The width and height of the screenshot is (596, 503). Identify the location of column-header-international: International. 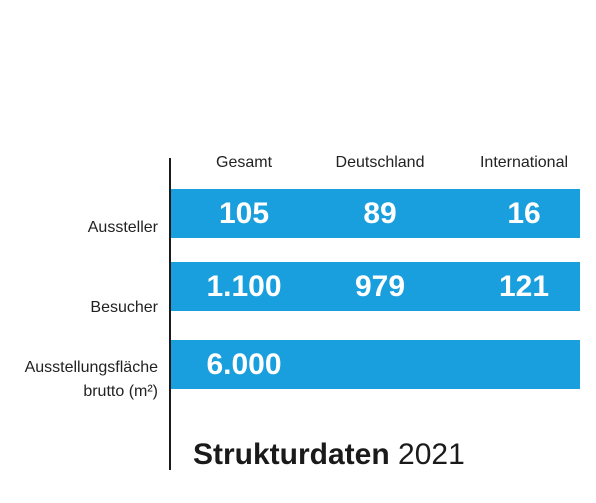
(524, 162).